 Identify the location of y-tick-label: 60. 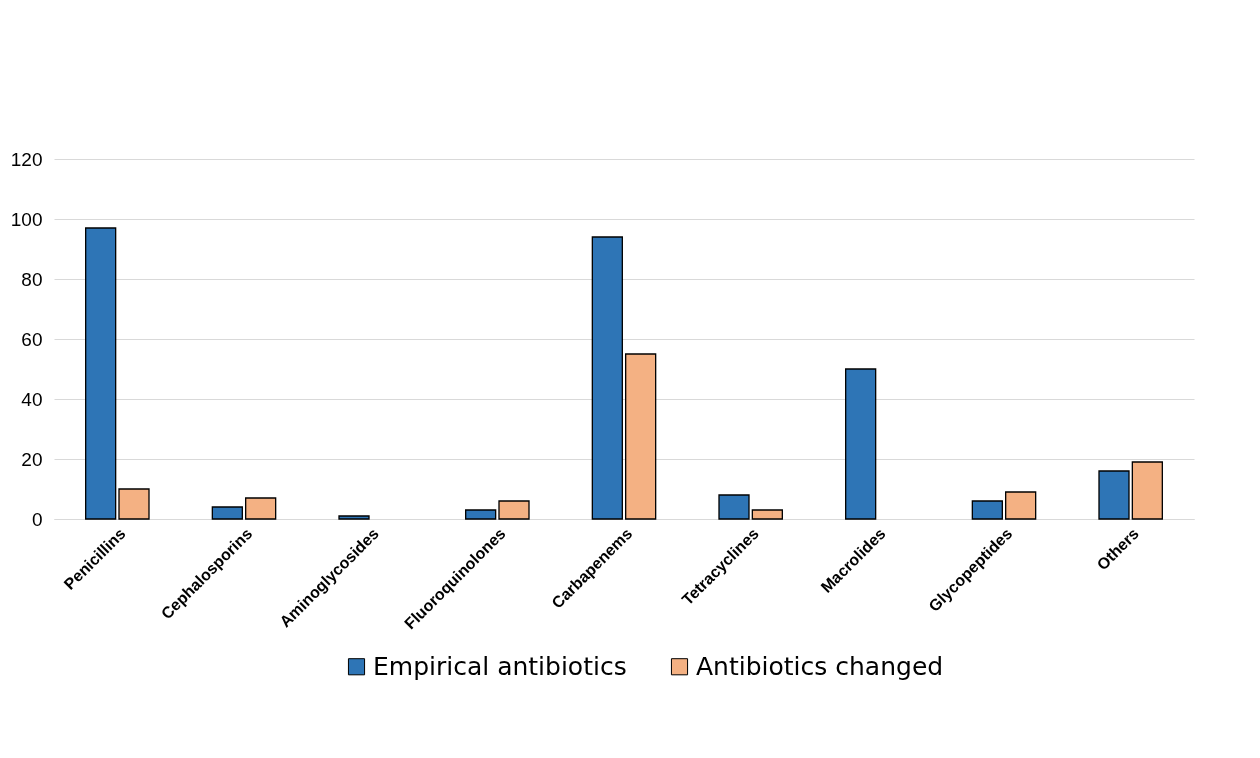
(32, 339).